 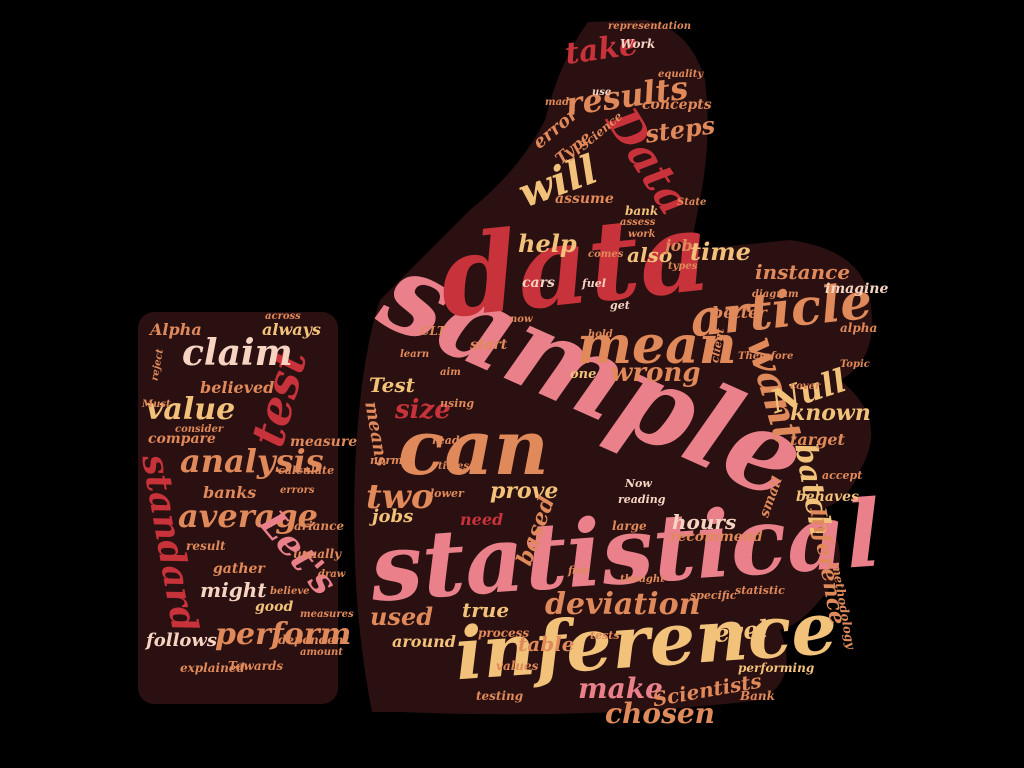 I want to click on word: always, so click(x=291, y=329).